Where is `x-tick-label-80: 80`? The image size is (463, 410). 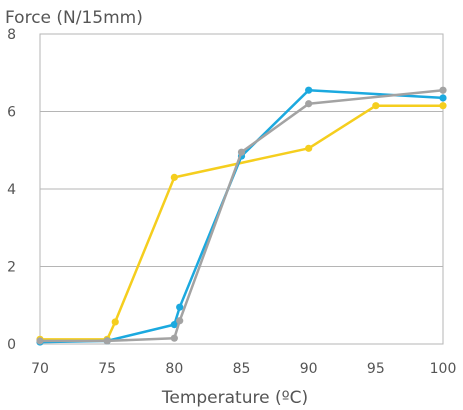
x-tick-label-80: 80 is located at coordinates (174, 369).